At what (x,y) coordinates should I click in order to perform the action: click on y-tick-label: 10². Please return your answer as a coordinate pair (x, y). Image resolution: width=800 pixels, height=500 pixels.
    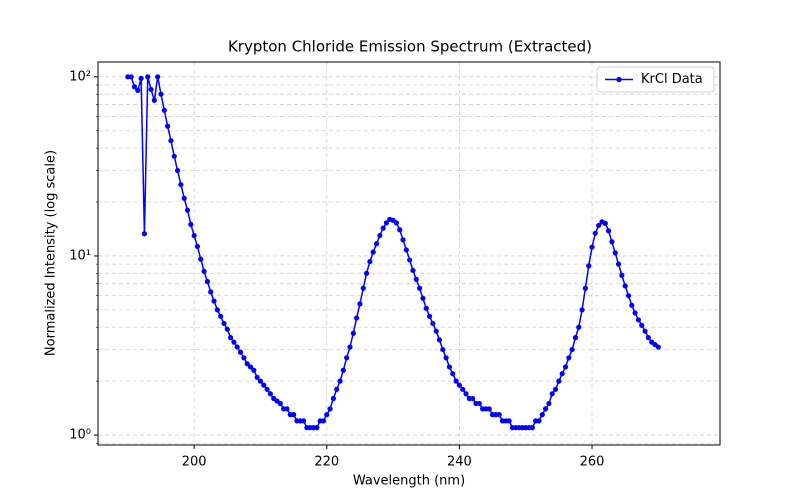
    Looking at the image, I should click on (80, 76).